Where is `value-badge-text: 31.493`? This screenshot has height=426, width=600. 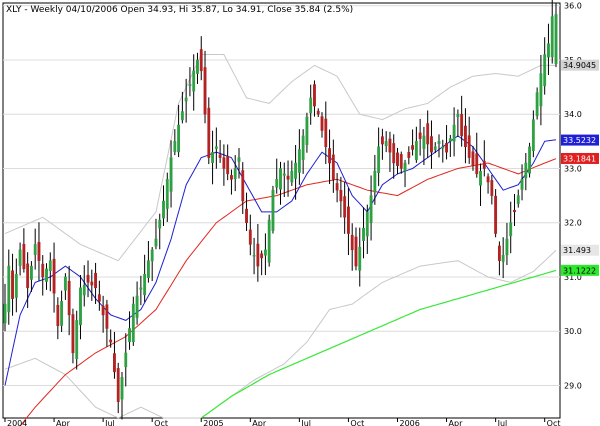
value-badge-text: 31.493 is located at coordinates (577, 250).